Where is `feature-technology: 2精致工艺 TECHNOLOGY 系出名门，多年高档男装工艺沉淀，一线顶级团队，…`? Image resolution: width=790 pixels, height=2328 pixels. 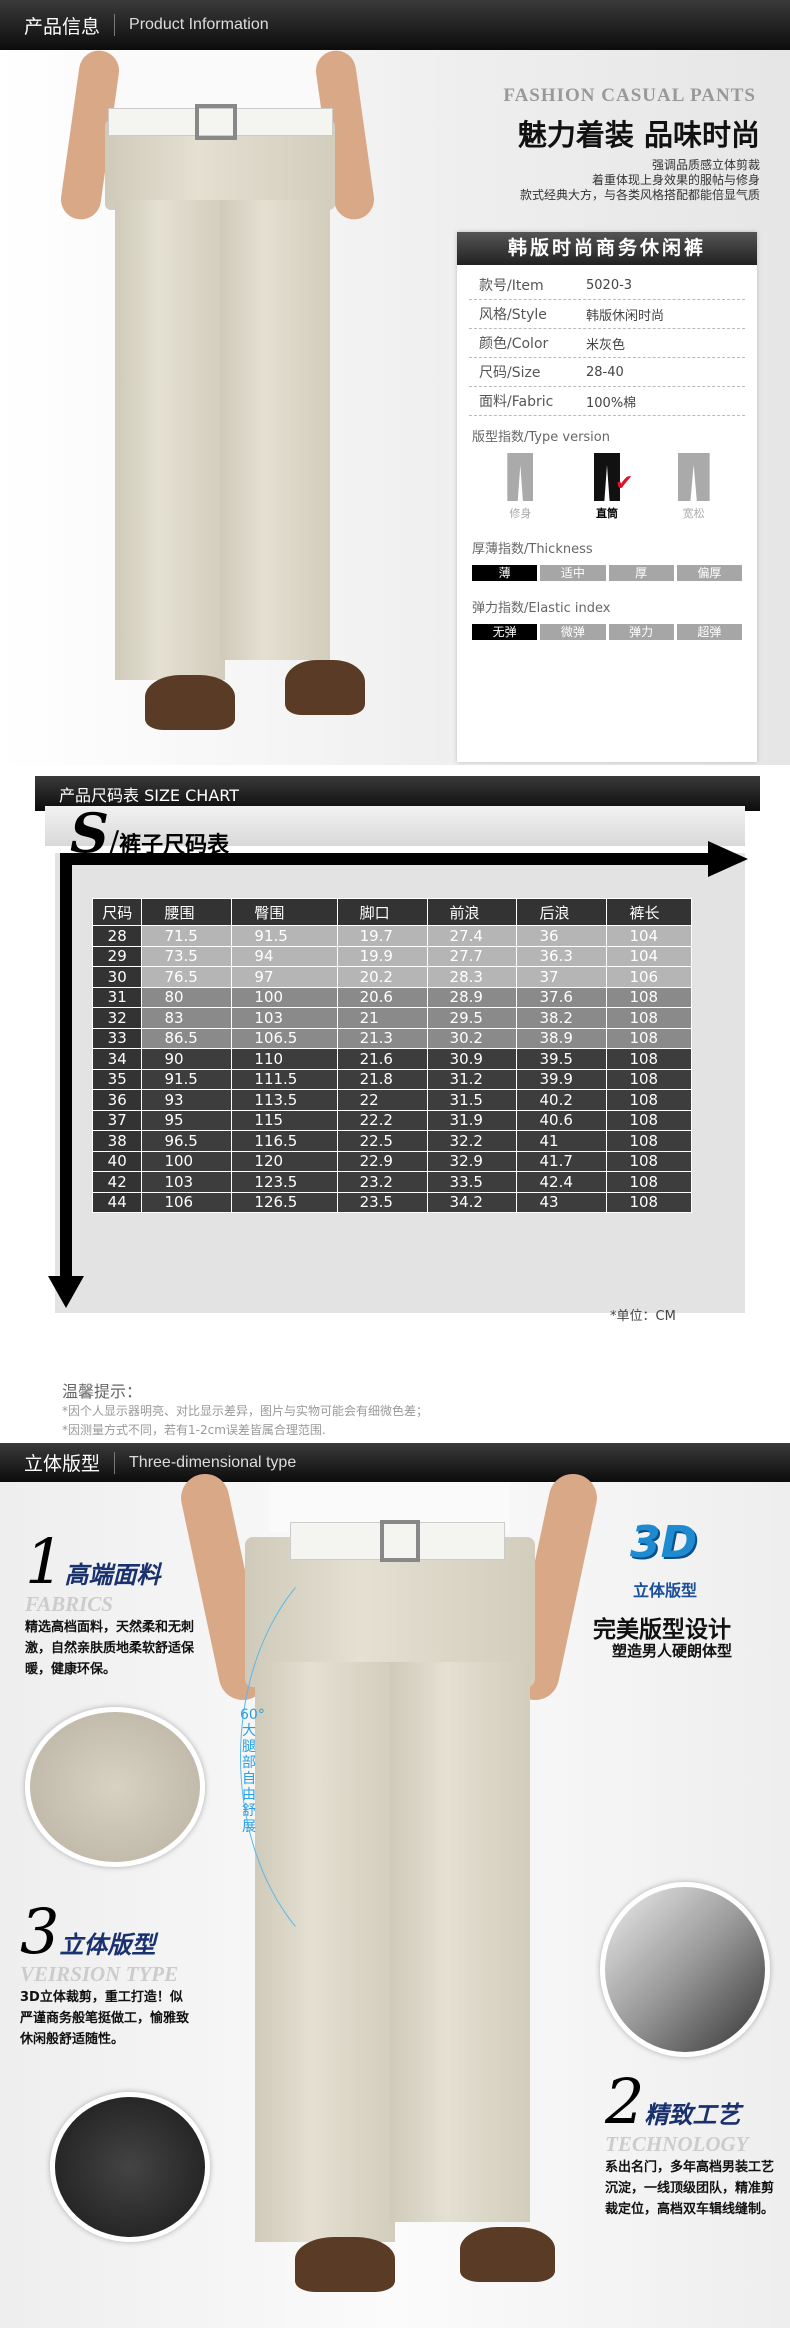 feature-technology: 2精致工艺 TECHNOLOGY 系出名门，多年高档男装工艺沉淀，一线顶级团队，… is located at coordinates (690, 2145).